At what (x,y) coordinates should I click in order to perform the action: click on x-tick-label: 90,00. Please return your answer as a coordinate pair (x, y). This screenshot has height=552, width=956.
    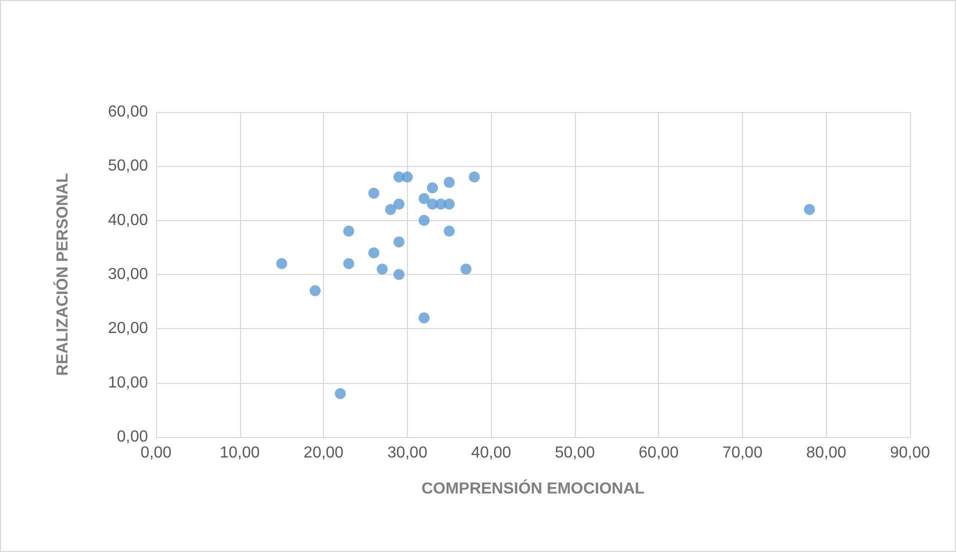
    Looking at the image, I should click on (910, 453).